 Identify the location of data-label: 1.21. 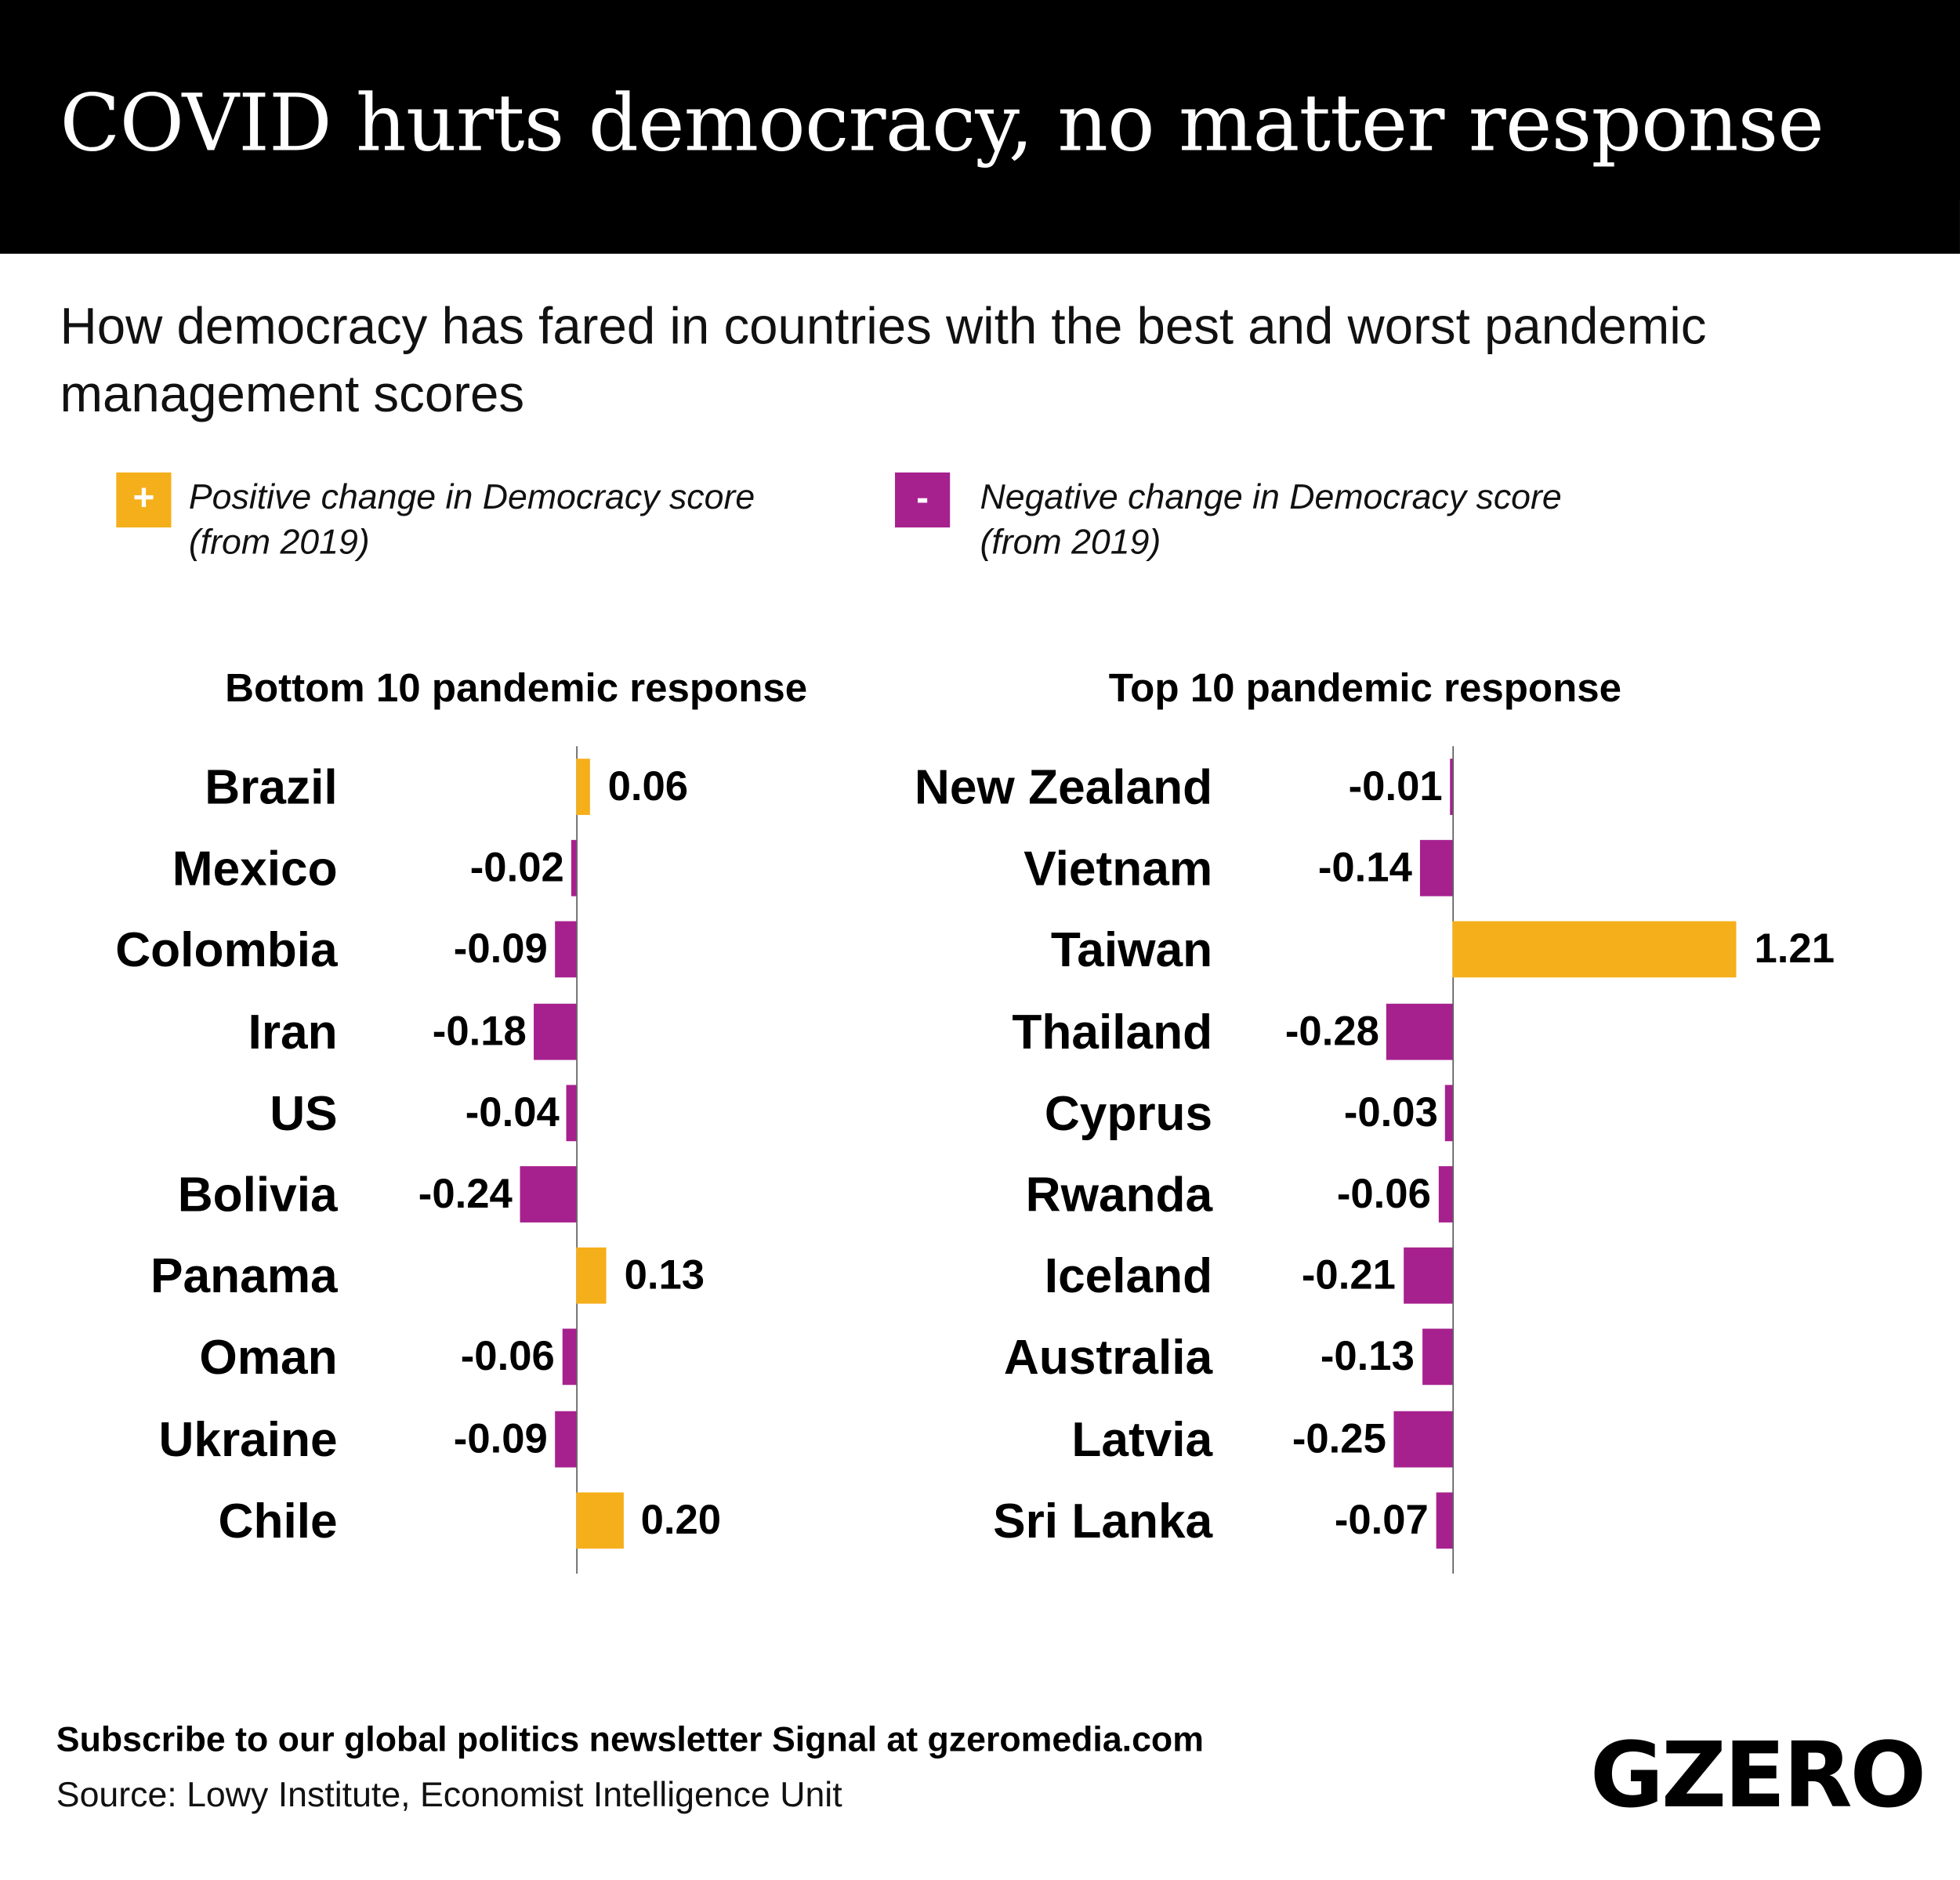
(1794, 948).